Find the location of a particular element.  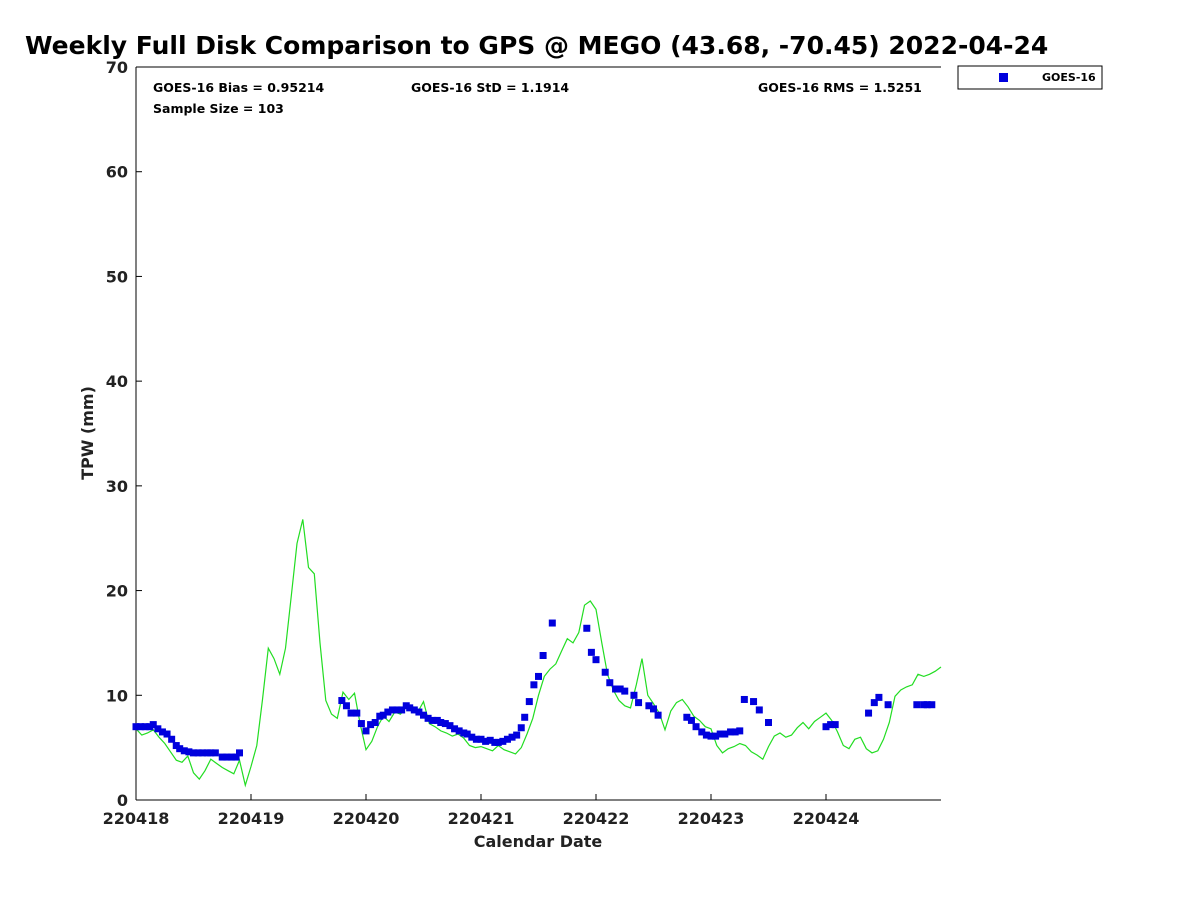

y-tick-label: 0 is located at coordinates (122, 800).